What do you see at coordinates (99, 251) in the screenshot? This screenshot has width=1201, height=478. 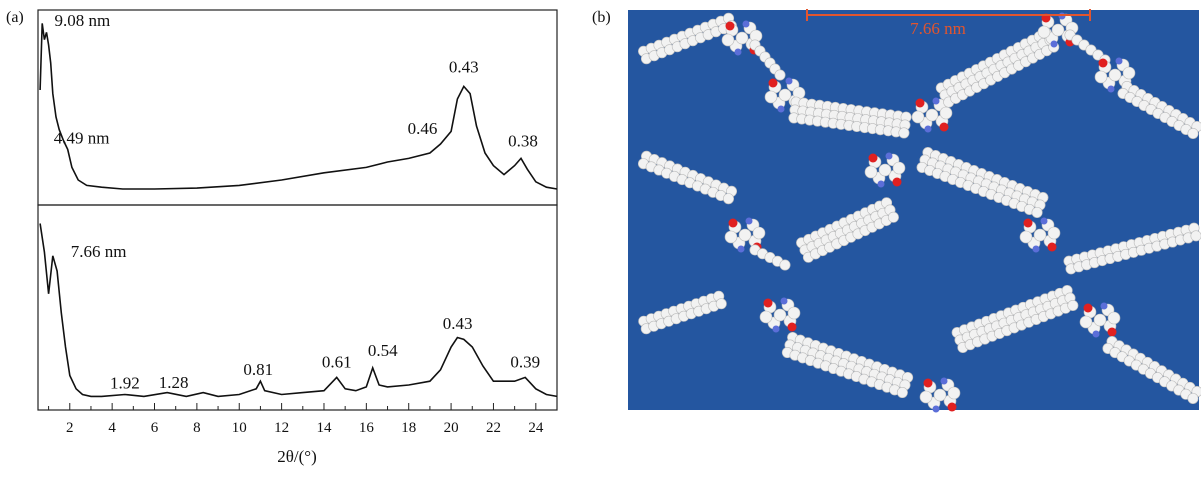 I see `peak-label: 7.66 nm` at bounding box center [99, 251].